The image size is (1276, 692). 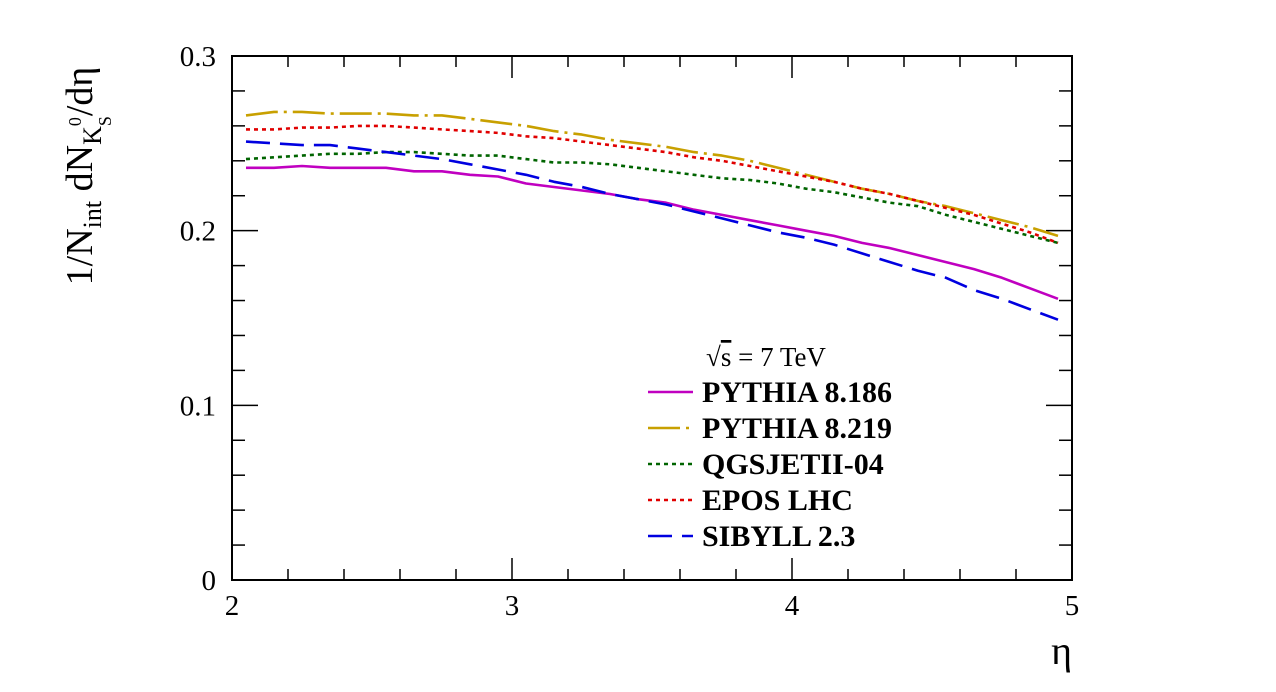 I want to click on y-axis-title-suffix: /dη, so click(x=80, y=91).